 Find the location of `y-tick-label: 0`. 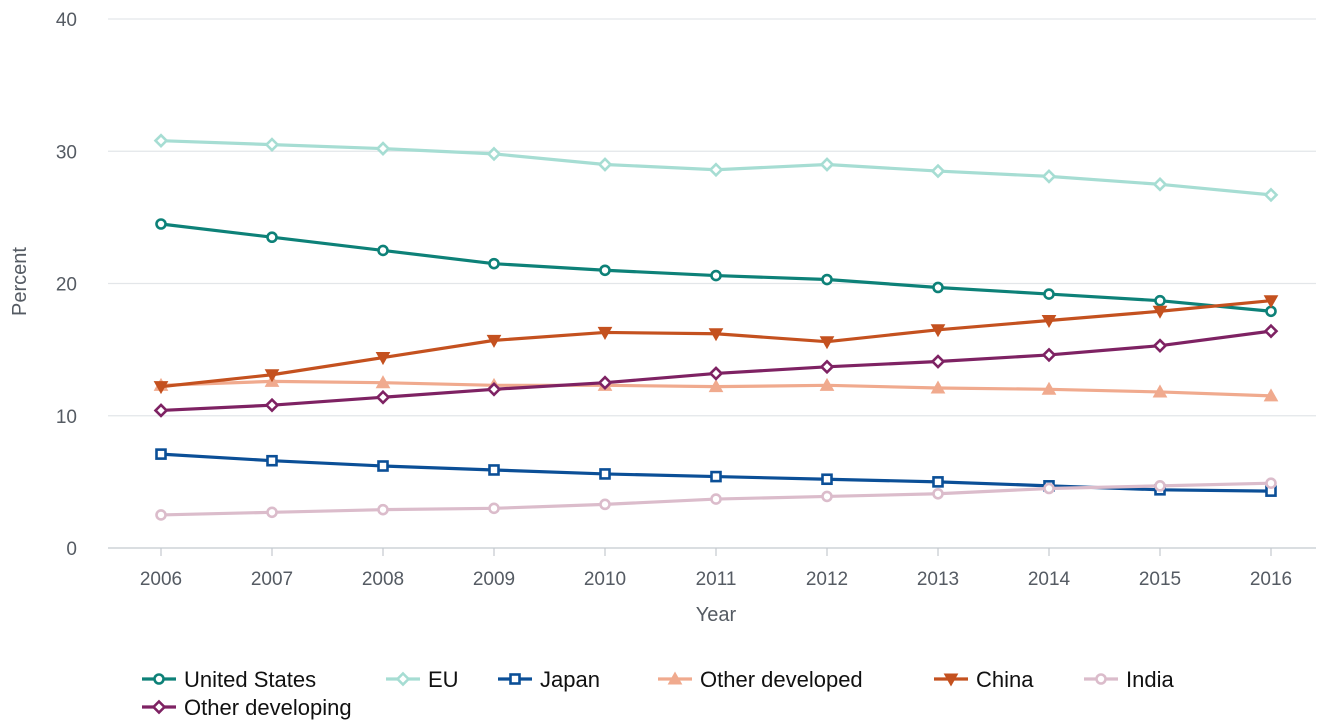

y-tick-label: 0 is located at coordinates (71, 549).